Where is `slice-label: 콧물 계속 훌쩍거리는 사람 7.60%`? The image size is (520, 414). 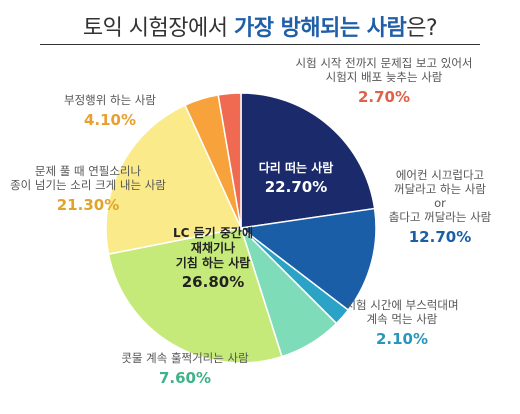 slice-label: 콧물 계속 훌쩍거리는 사람 7.60% is located at coordinates (185, 369).